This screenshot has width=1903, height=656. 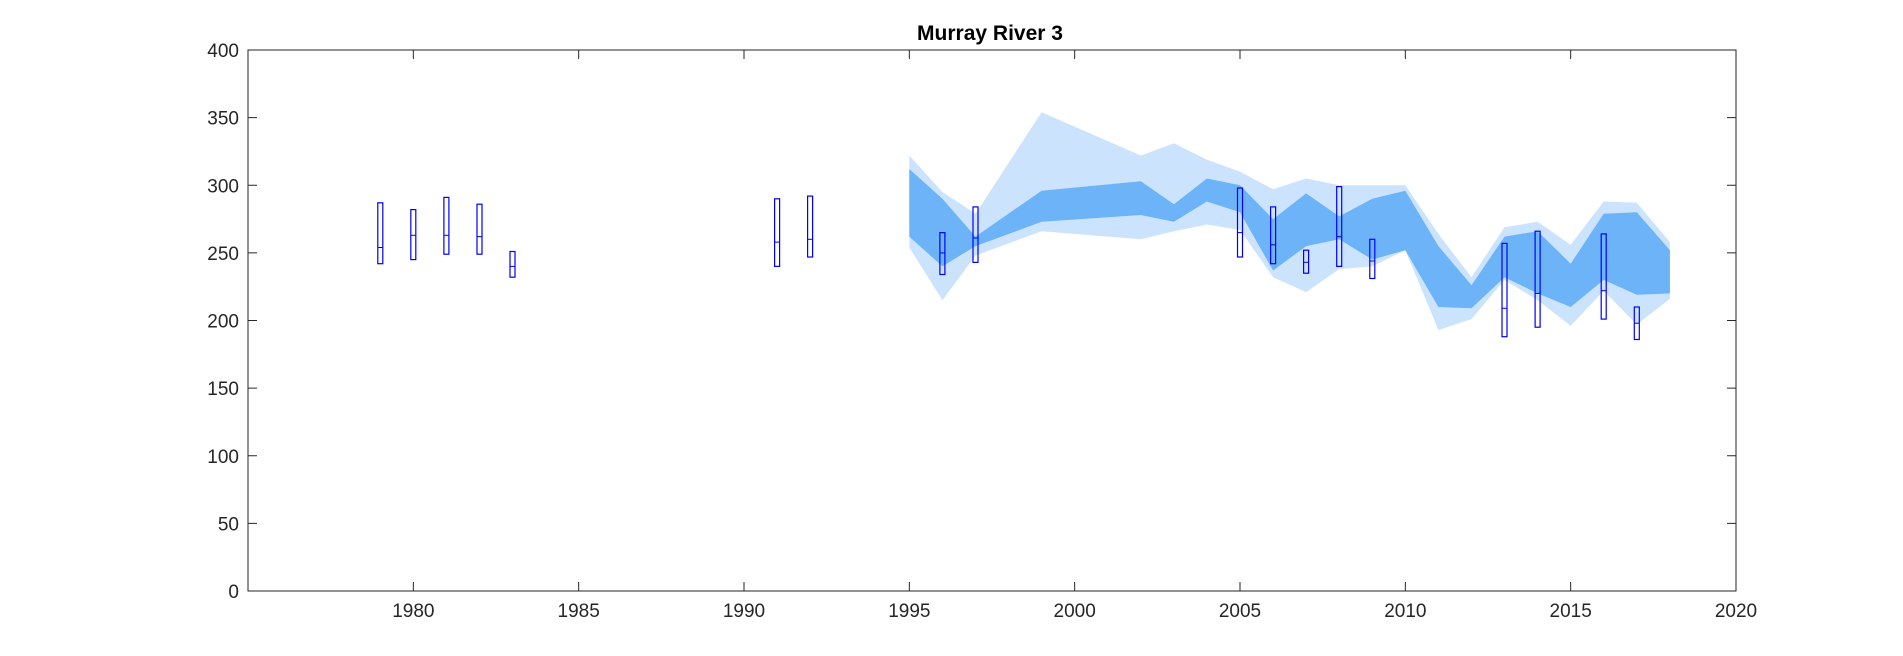 What do you see at coordinates (223, 119) in the screenshot?
I see `y-tick-label-7: 350` at bounding box center [223, 119].